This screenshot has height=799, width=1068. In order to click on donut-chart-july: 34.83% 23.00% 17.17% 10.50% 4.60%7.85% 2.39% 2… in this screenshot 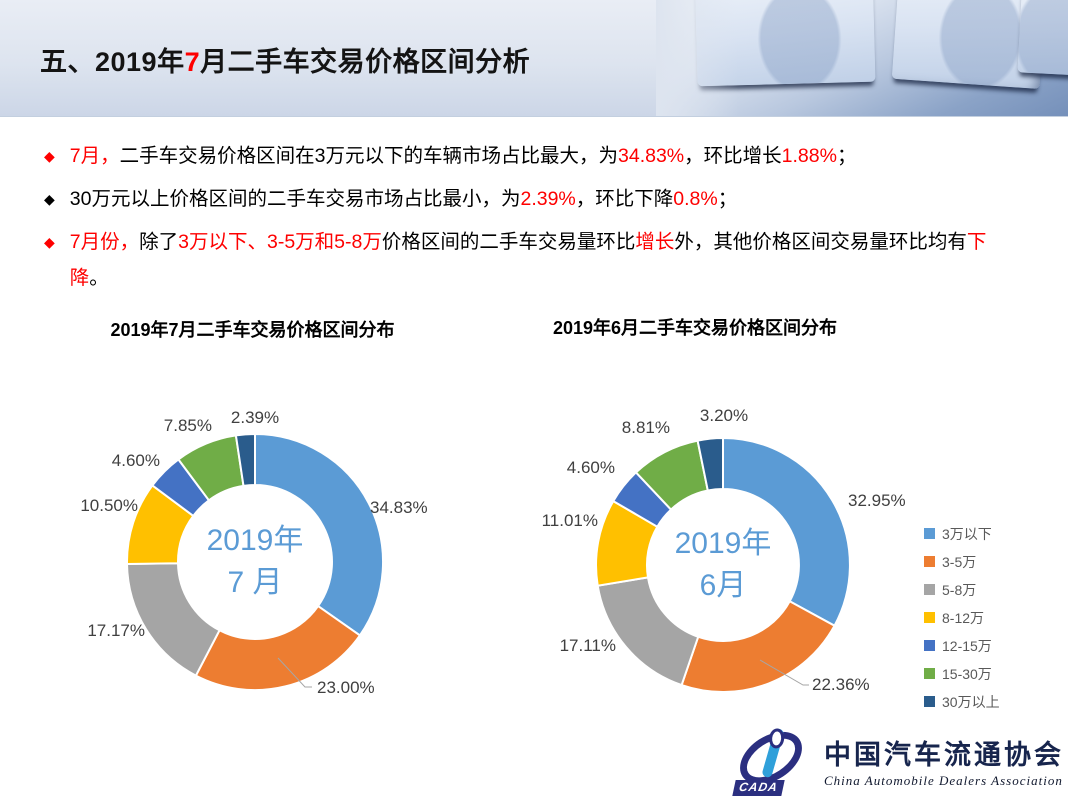, I will do `click(254, 552)`.